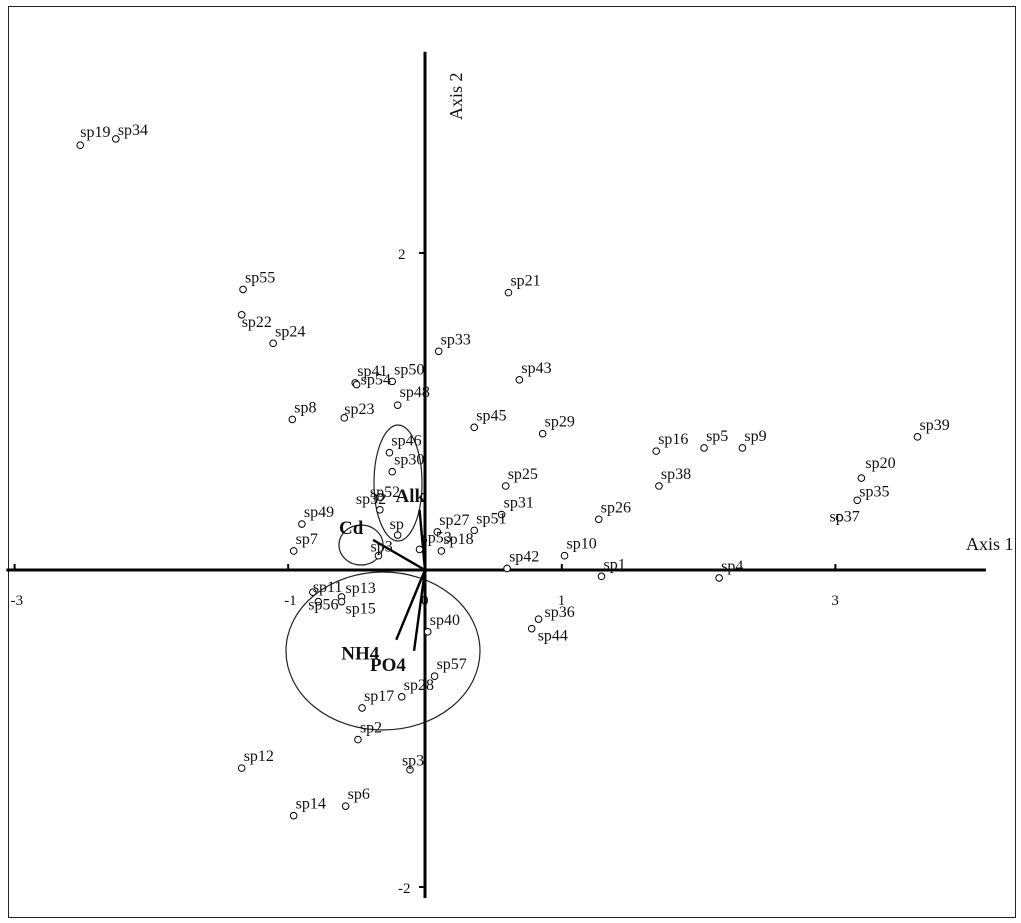 The height and width of the screenshot is (923, 1021). What do you see at coordinates (880, 463) in the screenshot?
I see `species-label: sp20` at bounding box center [880, 463].